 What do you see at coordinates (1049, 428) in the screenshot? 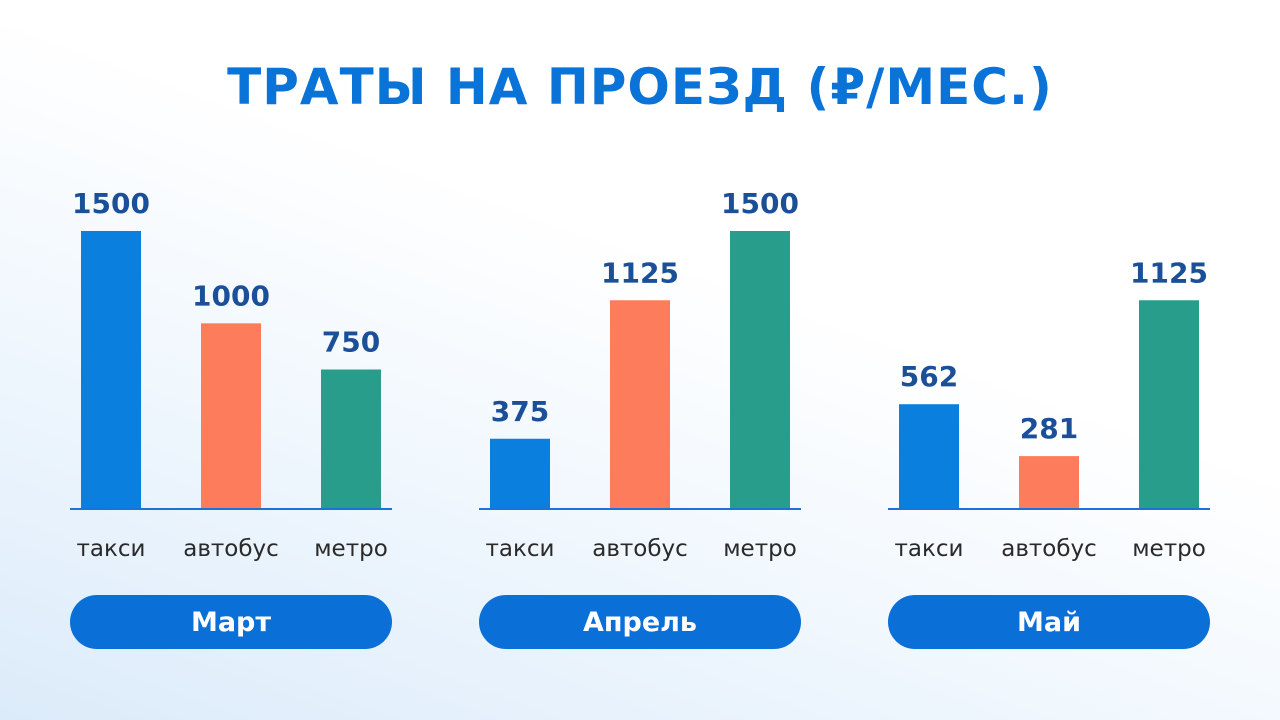
I see `value-label-bus: 281` at bounding box center [1049, 428].